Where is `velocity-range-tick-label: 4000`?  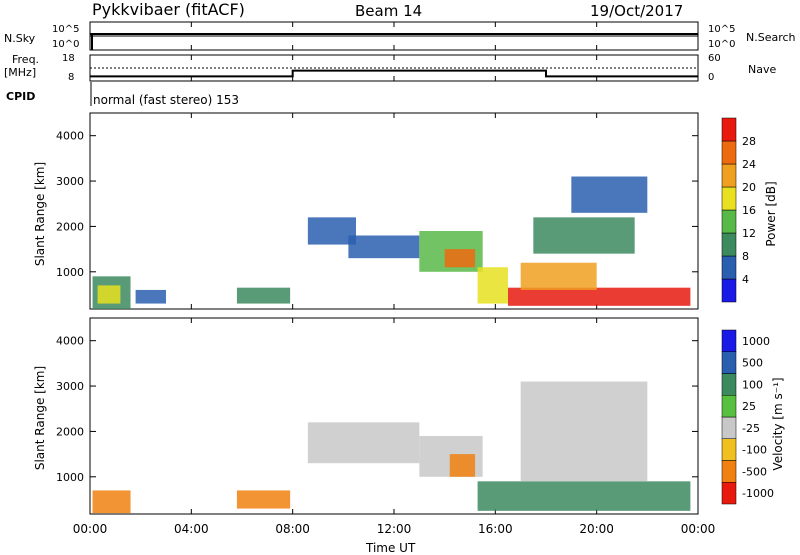 velocity-range-tick-label: 4000 is located at coordinates (70, 341).